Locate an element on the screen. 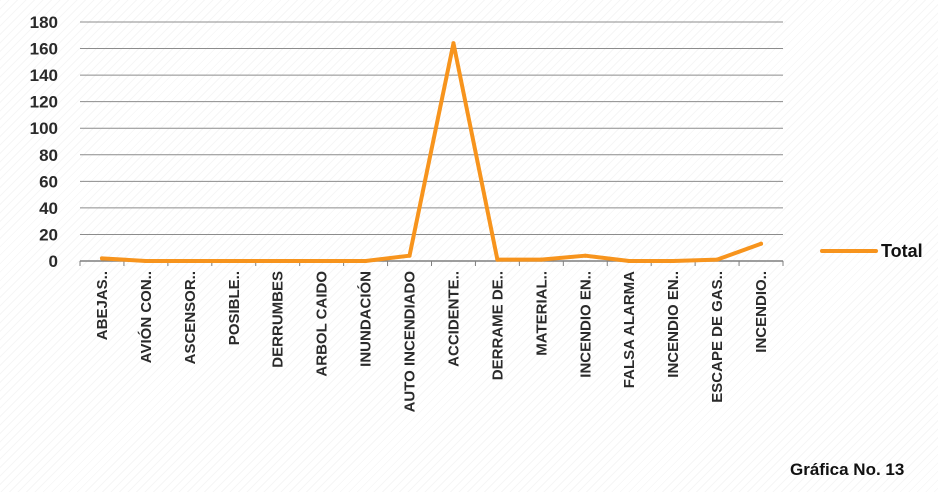  y-tick-label: 160 is located at coordinates (44, 49).